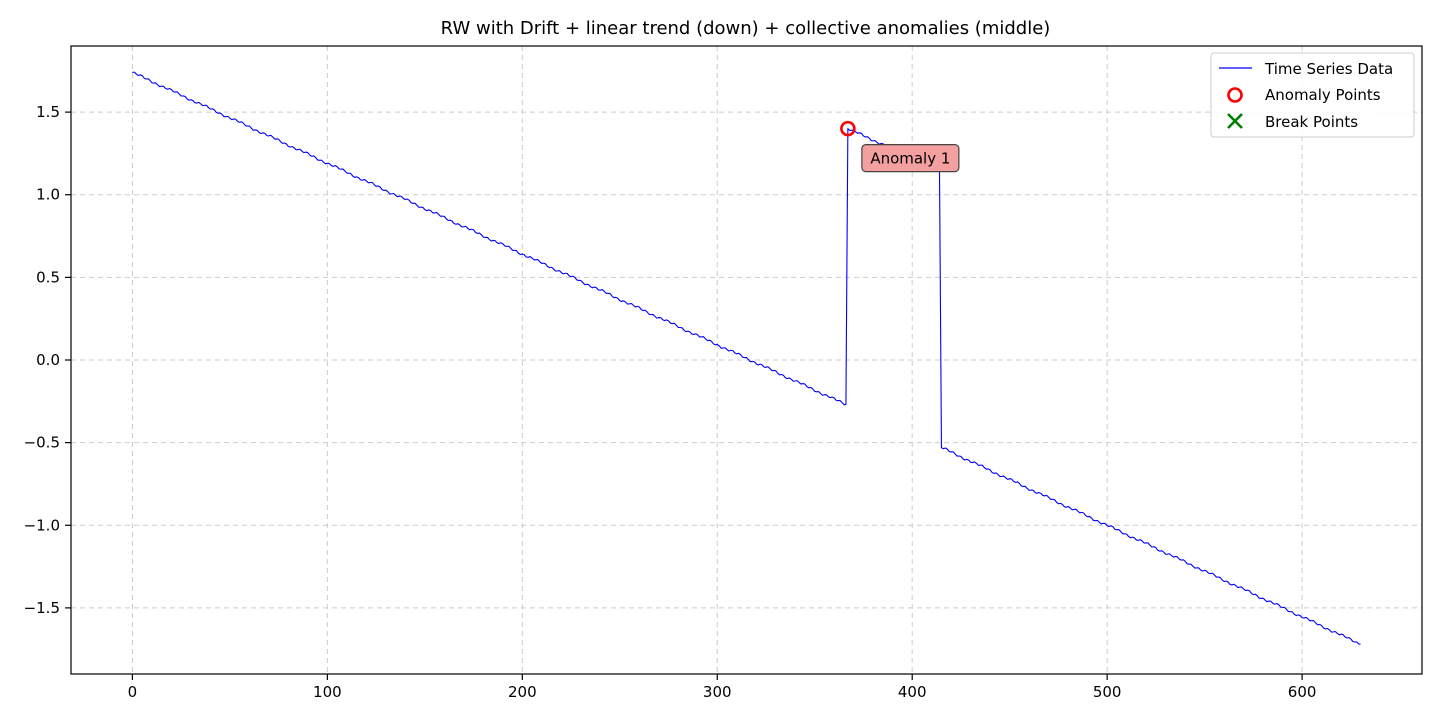 This screenshot has height=720, width=1440. I want to click on legend-label: Anomaly Points, so click(1323, 95).